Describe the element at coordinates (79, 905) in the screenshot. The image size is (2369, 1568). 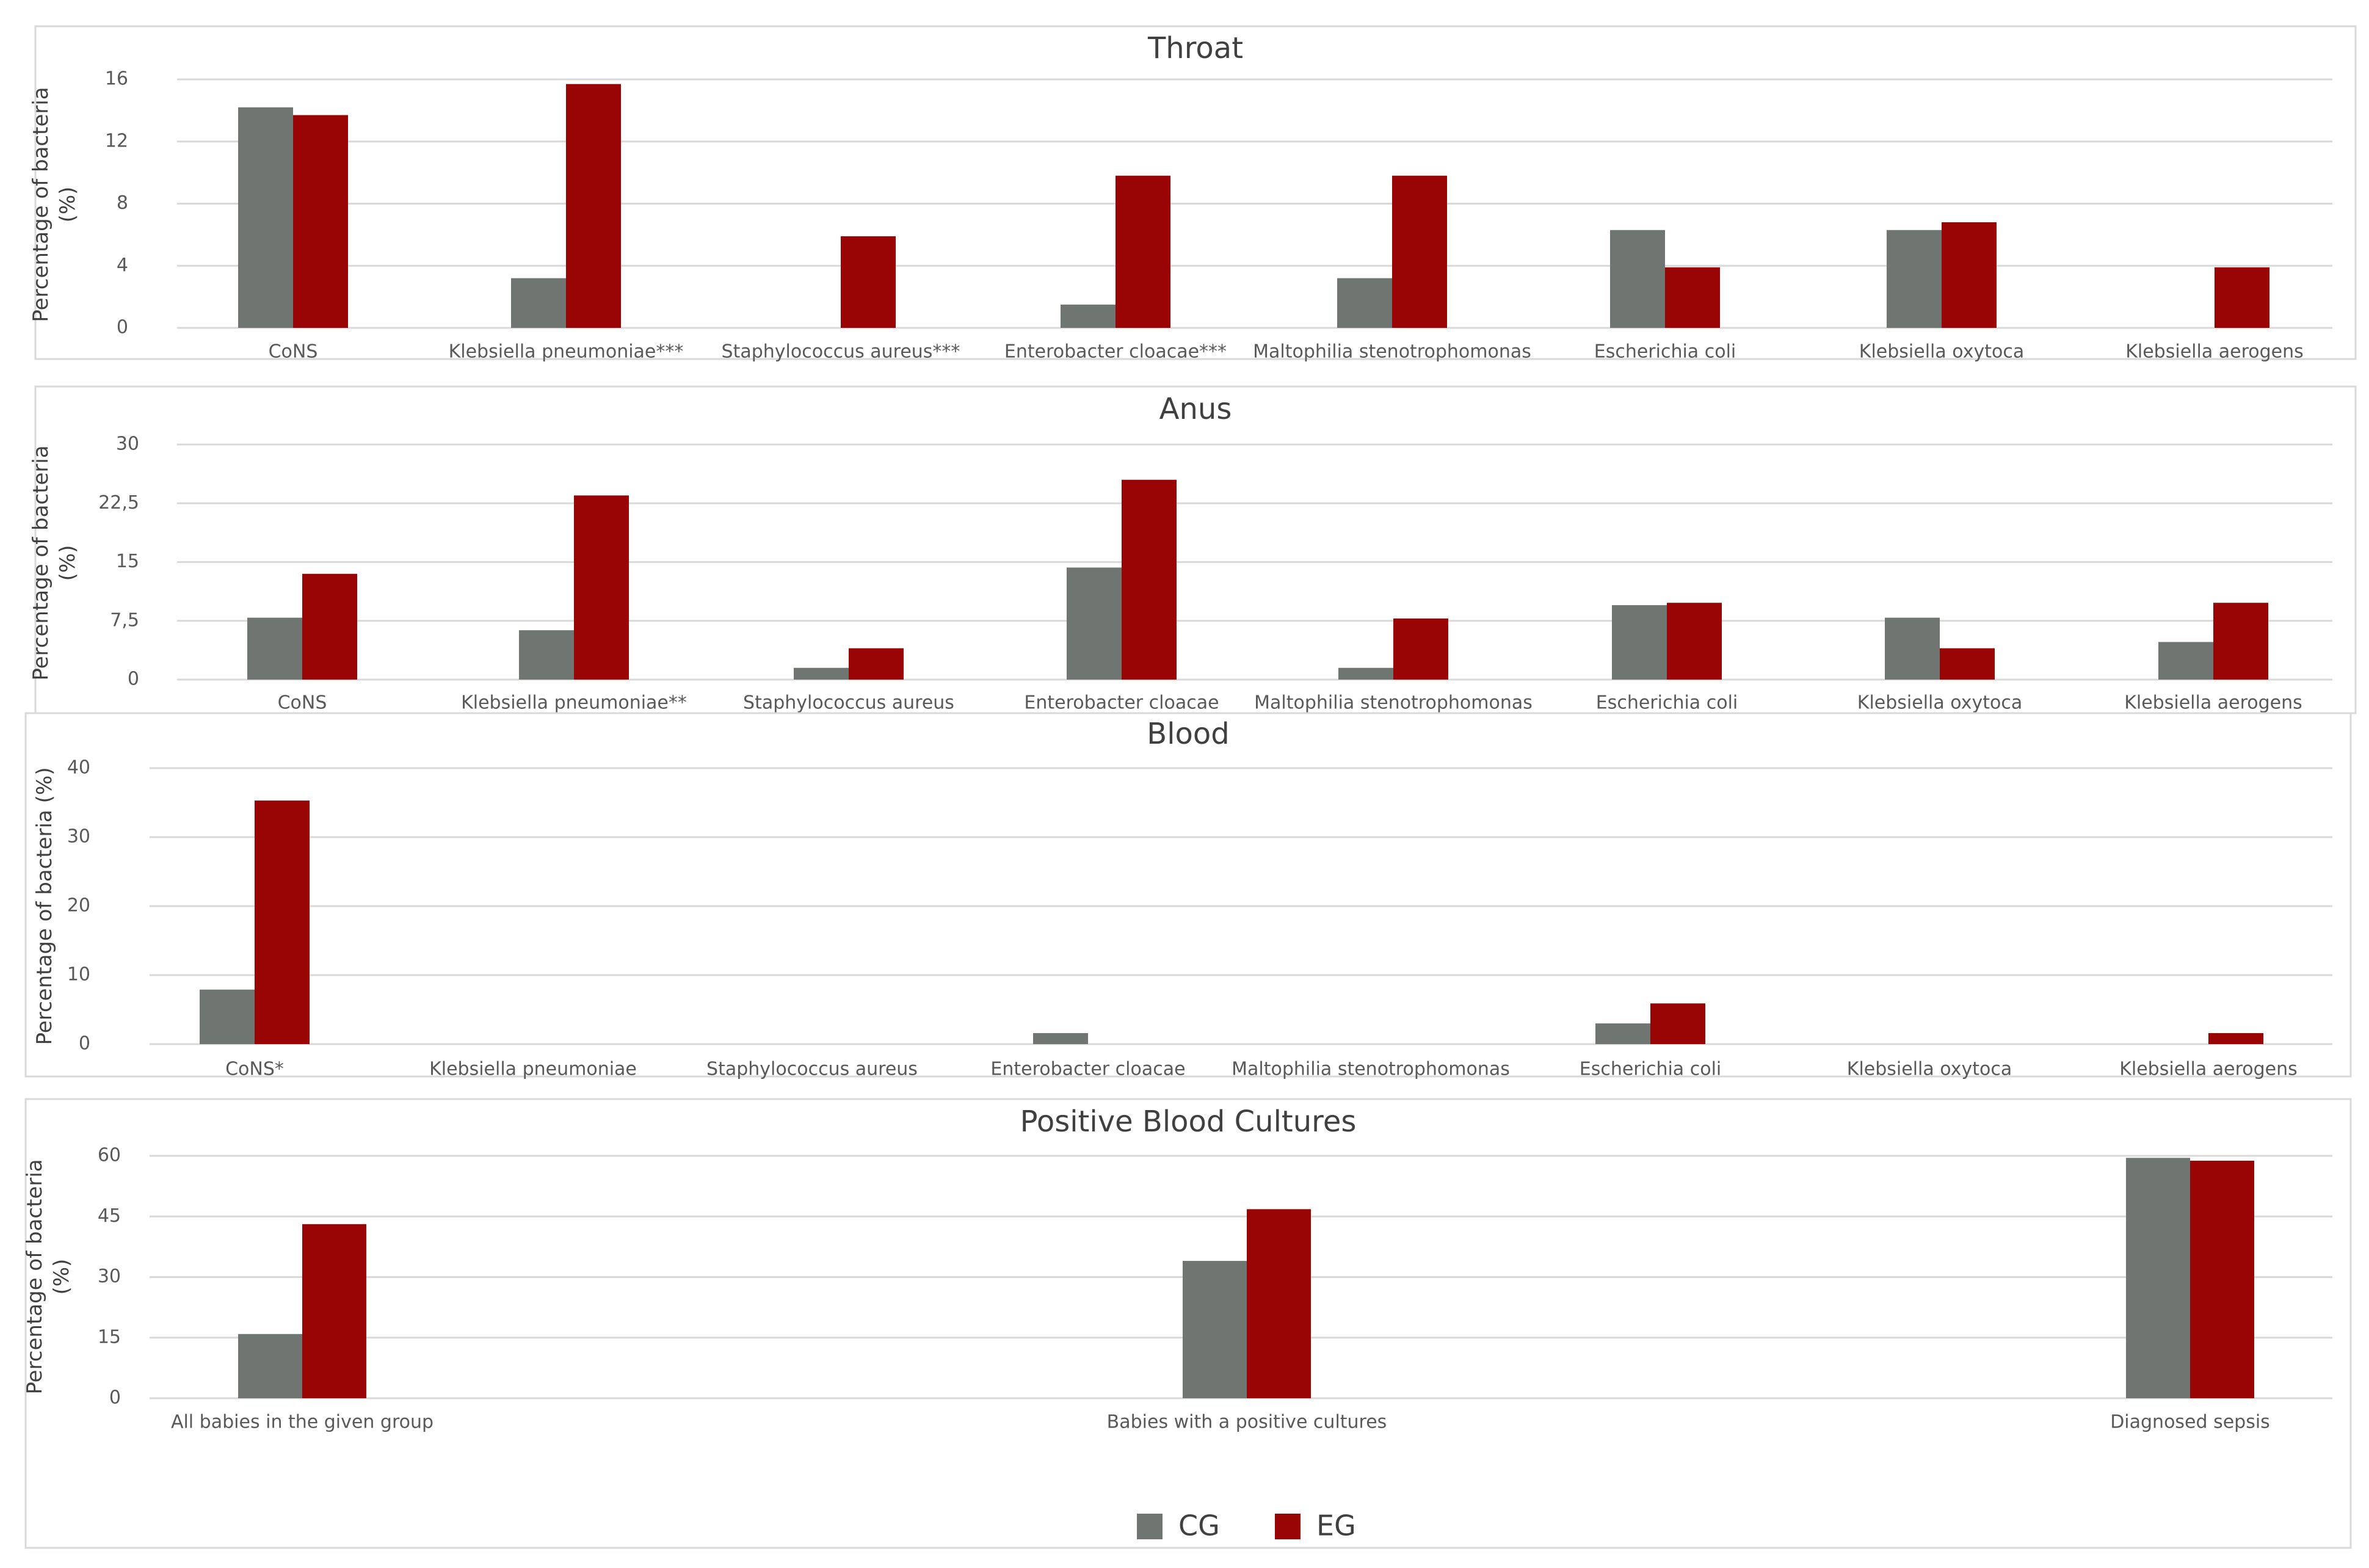
I see `blood-ytick-label: 20` at that location.